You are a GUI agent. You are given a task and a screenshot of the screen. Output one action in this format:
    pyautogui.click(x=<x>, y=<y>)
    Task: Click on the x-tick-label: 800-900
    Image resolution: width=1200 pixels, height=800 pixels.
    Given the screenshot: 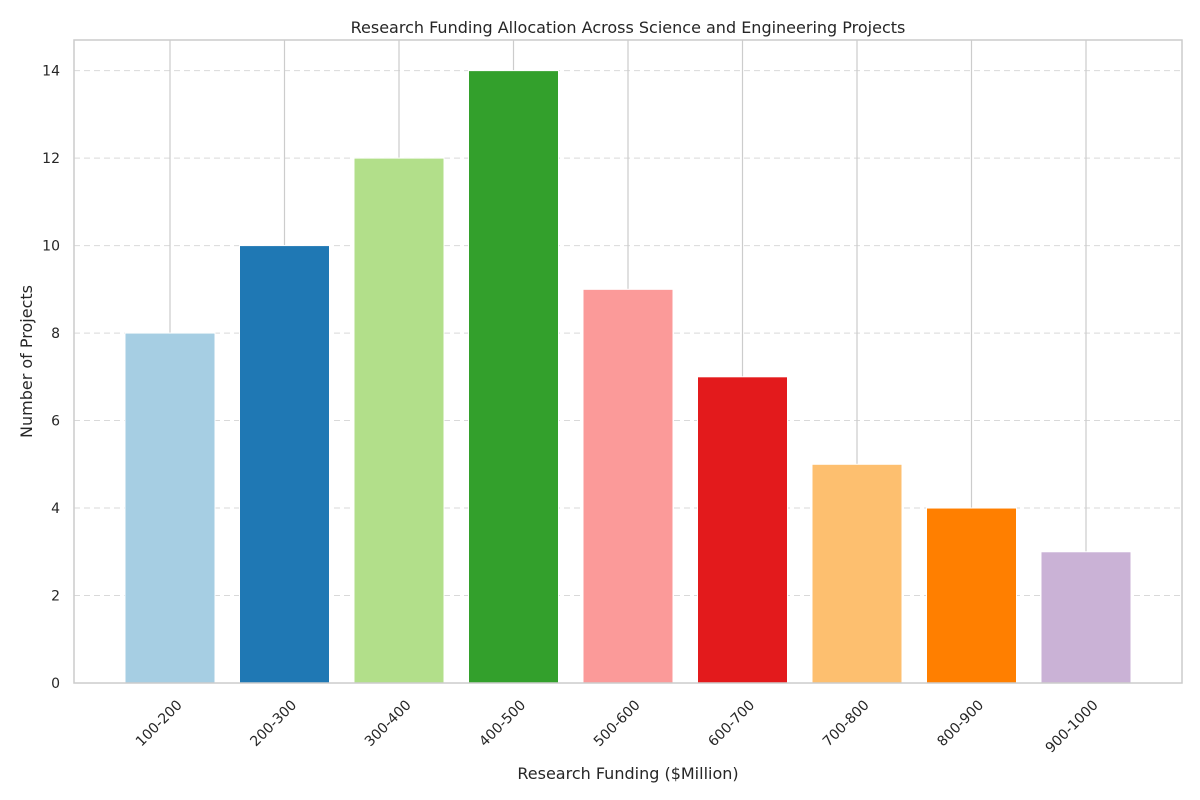 What is the action you would take?
    pyautogui.click(x=960, y=723)
    